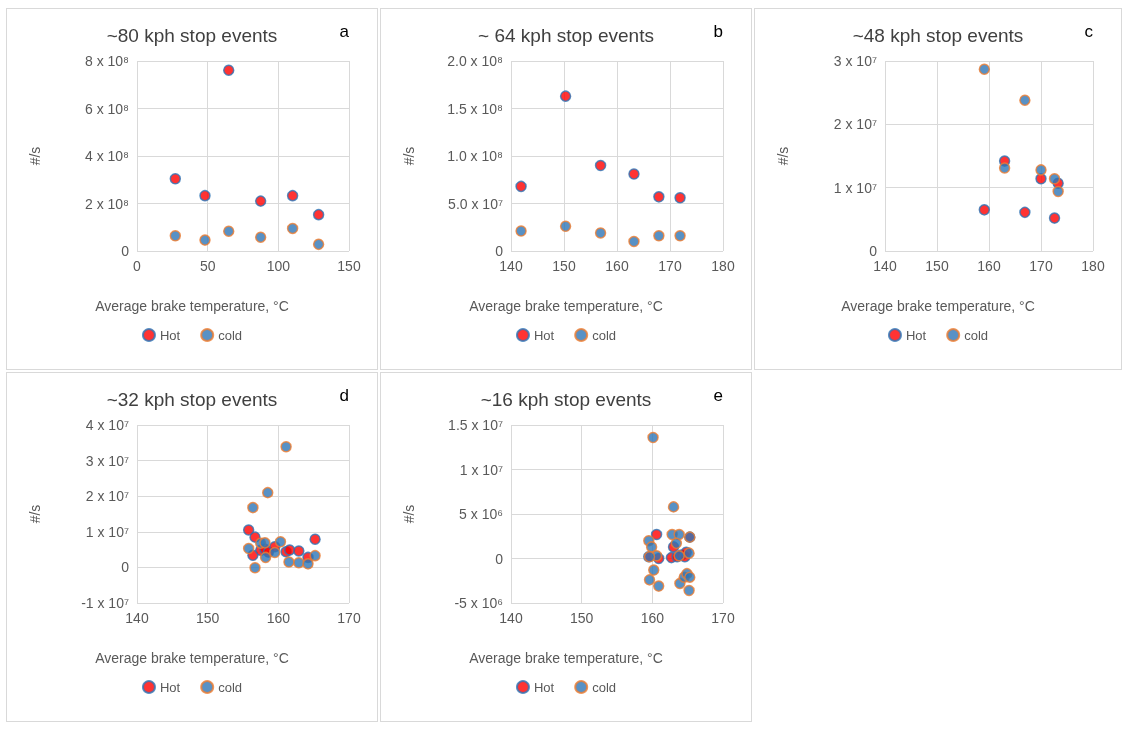 The width and height of the screenshot is (1125, 729). Describe the element at coordinates (344, 31) in the screenshot. I see `text: a` at that location.